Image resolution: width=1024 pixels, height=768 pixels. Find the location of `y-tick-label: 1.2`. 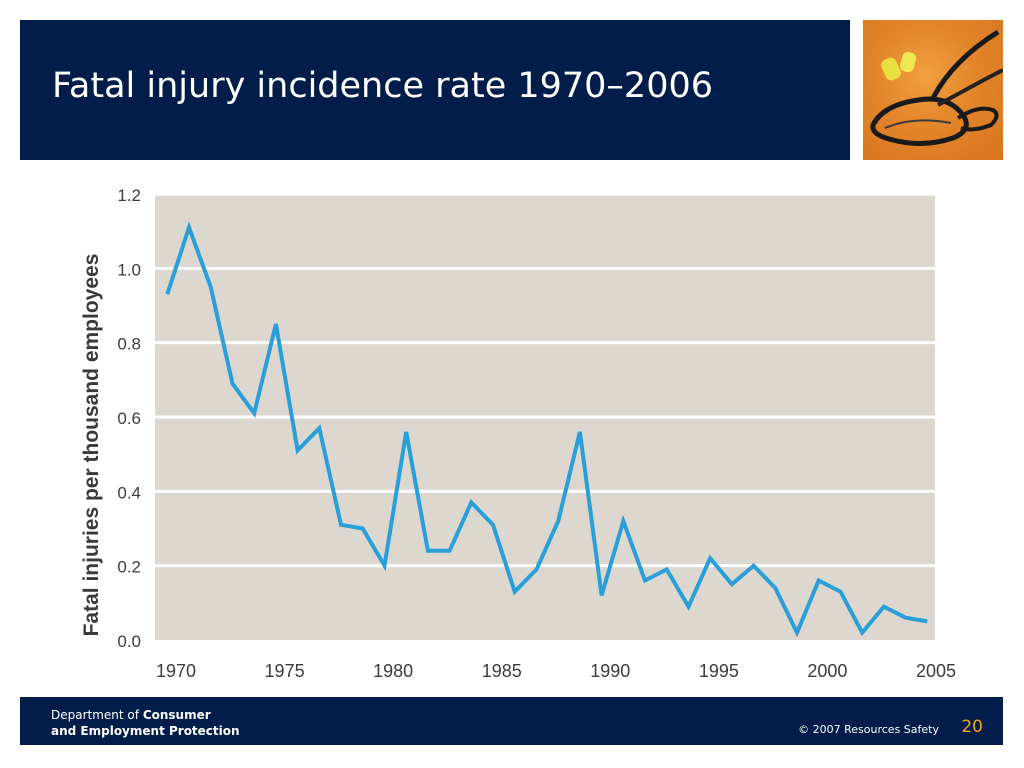

y-tick-label: 1.2 is located at coordinates (129, 195).